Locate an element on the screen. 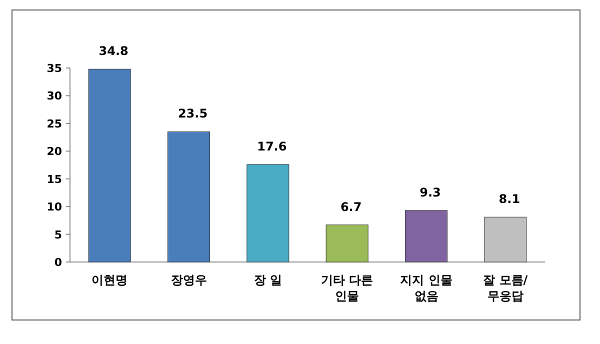  x-tick-label: 장영우 is located at coordinates (188, 280).